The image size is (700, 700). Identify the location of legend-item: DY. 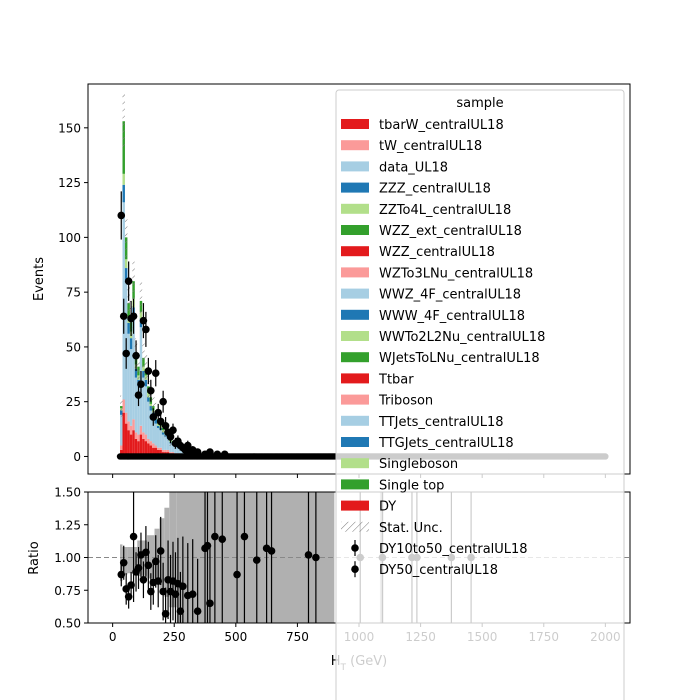
(368, 507).